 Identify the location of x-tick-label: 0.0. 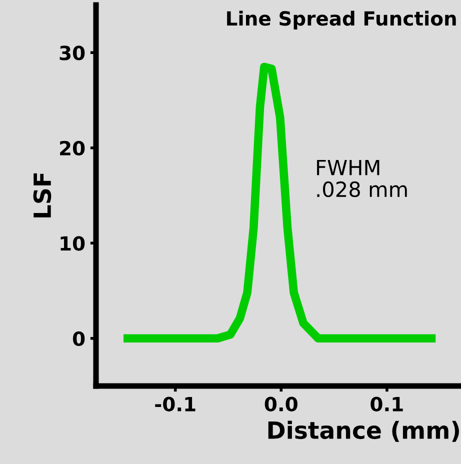
(281, 404).